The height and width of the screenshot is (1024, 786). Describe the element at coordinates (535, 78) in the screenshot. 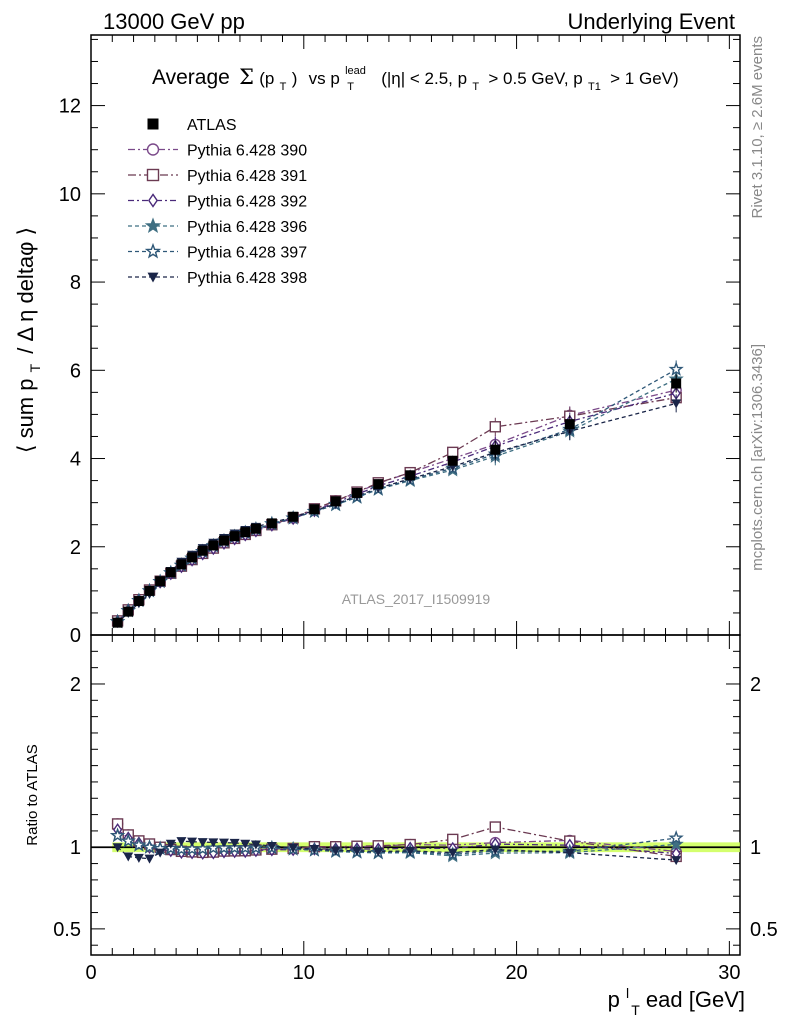

I see `plot-title-cuts-b: > 0.5 GeV, p` at that location.